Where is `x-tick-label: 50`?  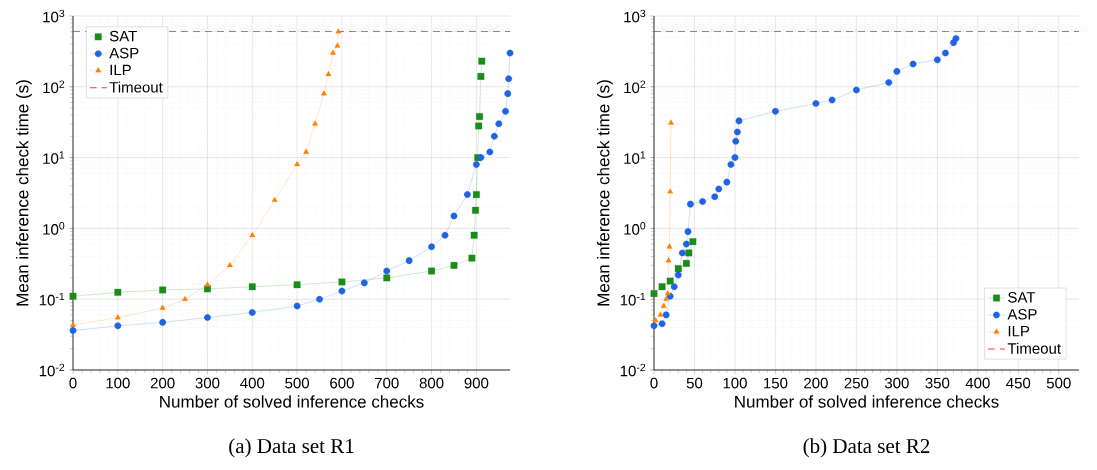
x-tick-label: 50 is located at coordinates (694, 383).